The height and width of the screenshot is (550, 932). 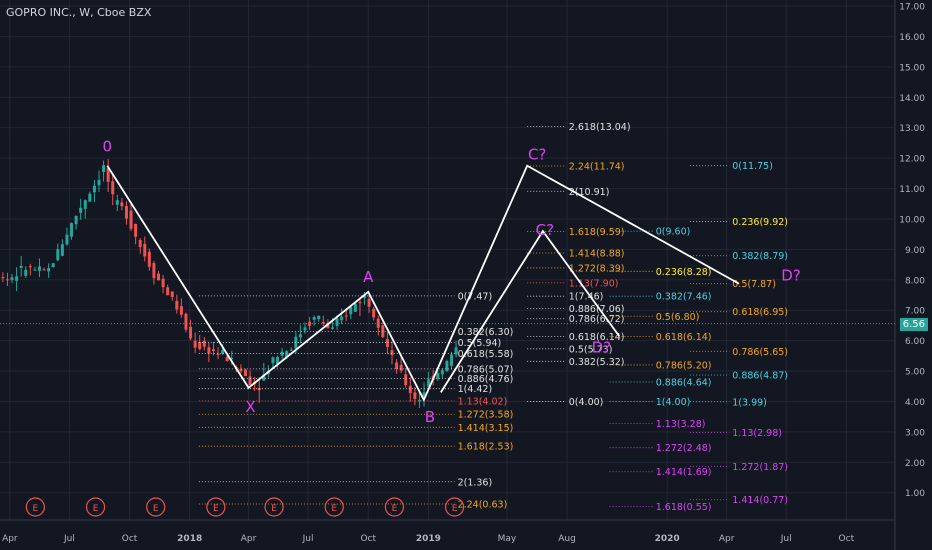 I want to click on x-tick-label: 2019, so click(x=428, y=539).